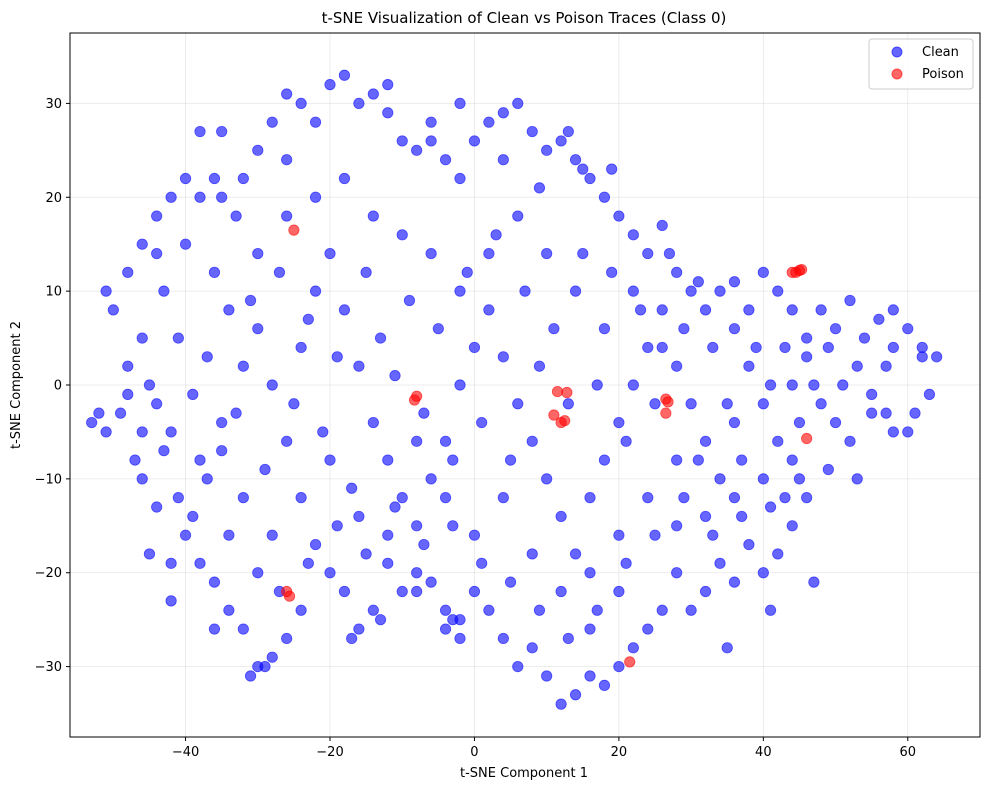 Image resolution: width=989 pixels, height=790 pixels. Describe the element at coordinates (48, 573) in the screenshot. I see `y-tick-label: −20` at that location.